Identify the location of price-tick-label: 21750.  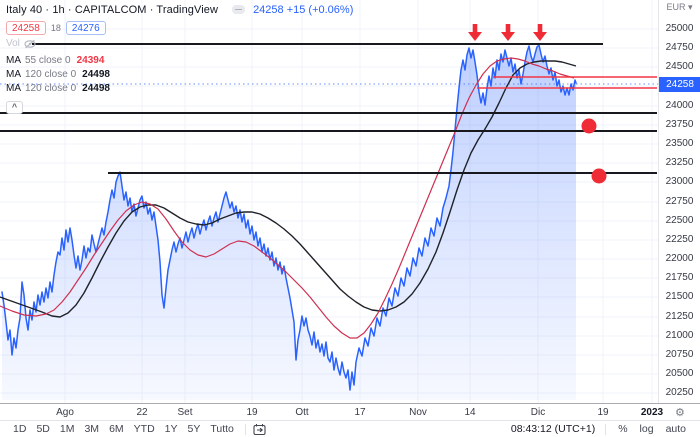
(679, 277).